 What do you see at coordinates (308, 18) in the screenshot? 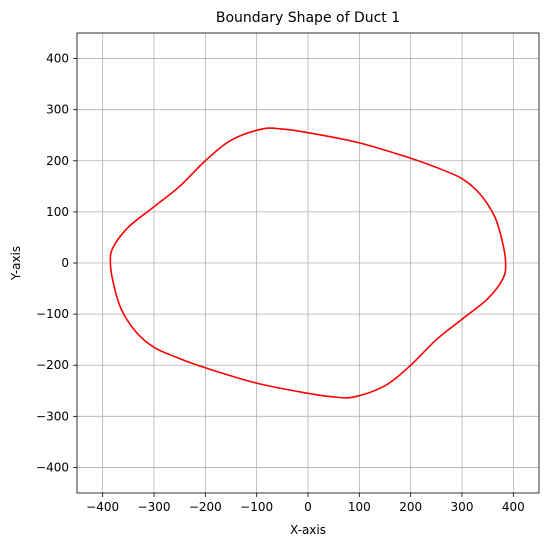
I see `chart-title: Boundary Shape of Duct 1` at bounding box center [308, 18].